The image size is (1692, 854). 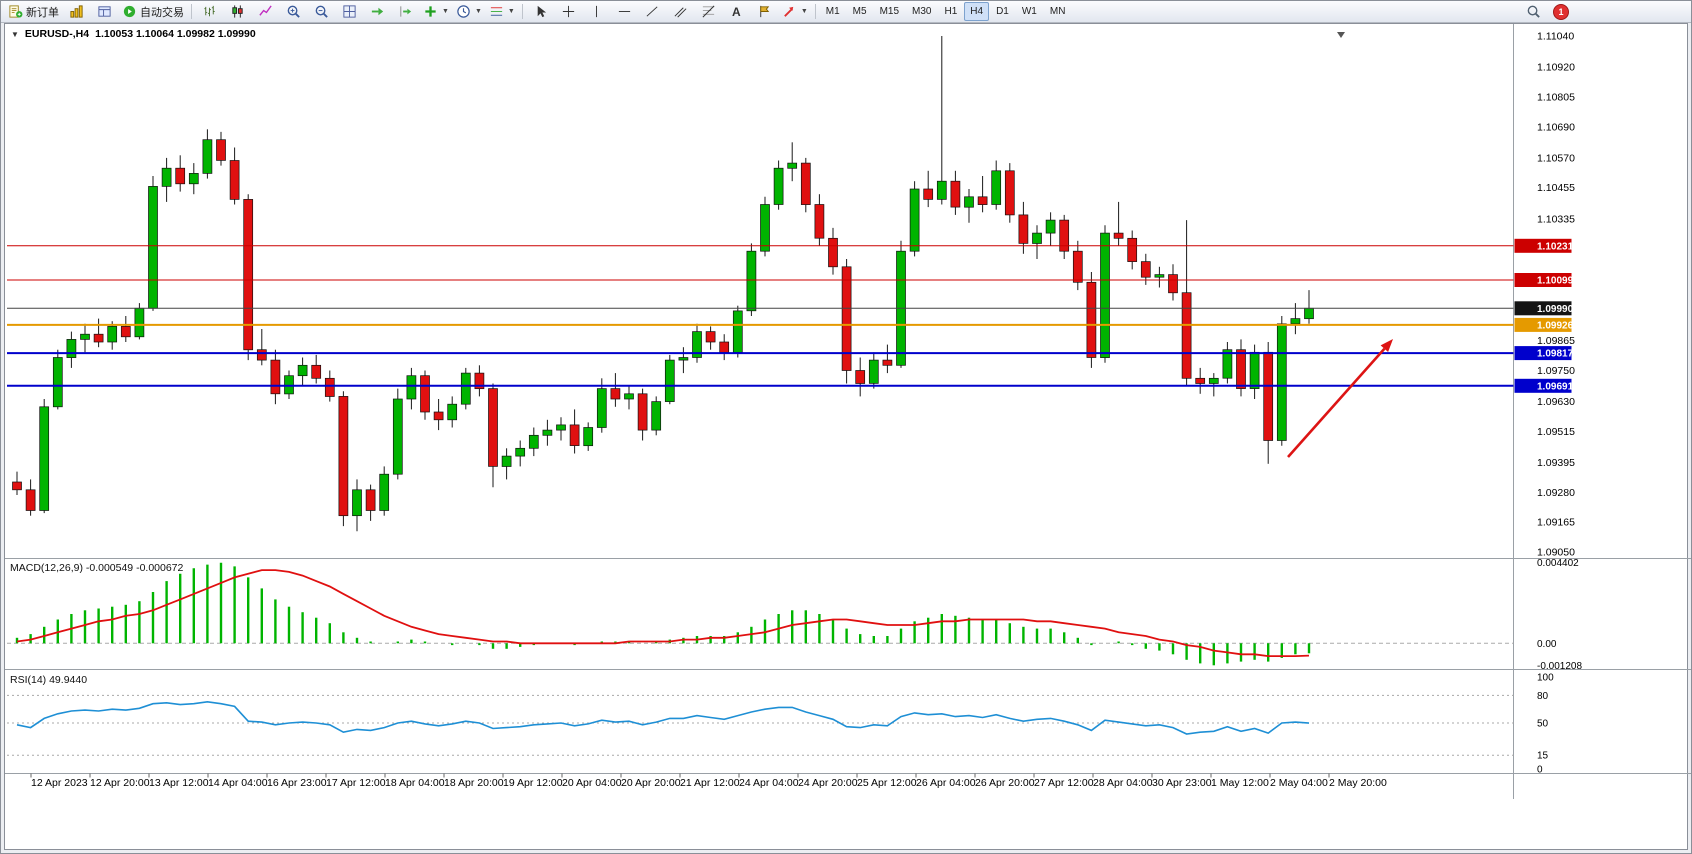 I want to click on candlestick-icon, so click(x=237, y=11).